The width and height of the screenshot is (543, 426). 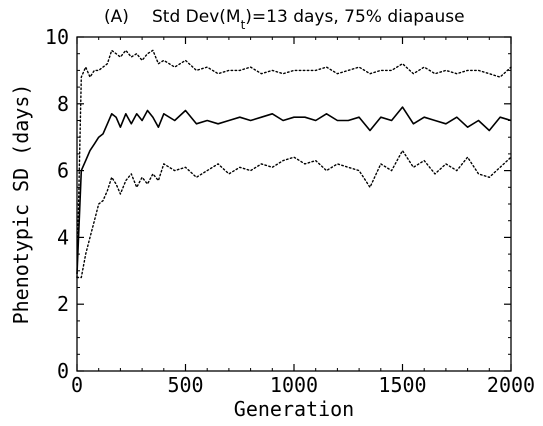 What do you see at coordinates (77, 385) in the screenshot?
I see `x-tick-label: 0` at bounding box center [77, 385].